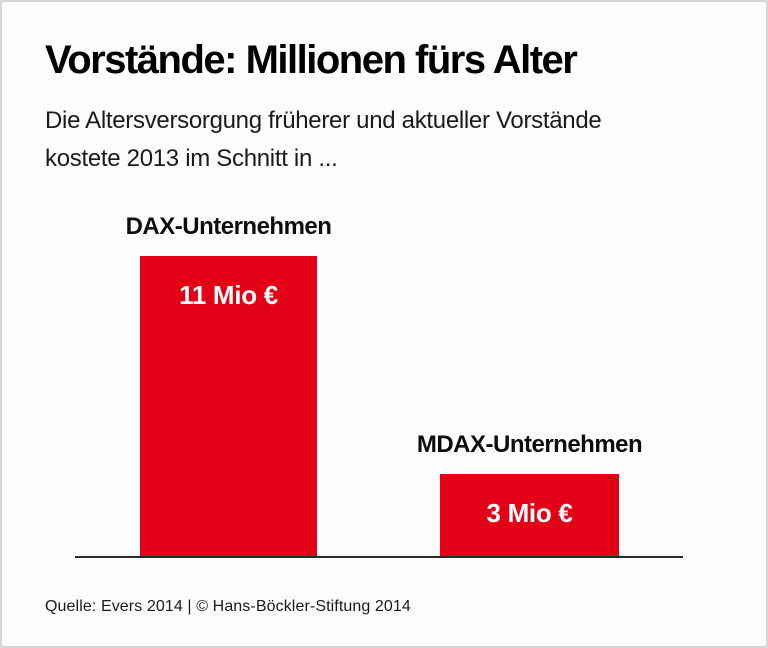  What do you see at coordinates (228, 295) in the screenshot?
I see `bar-value-label-dax: 11 Mio €` at bounding box center [228, 295].